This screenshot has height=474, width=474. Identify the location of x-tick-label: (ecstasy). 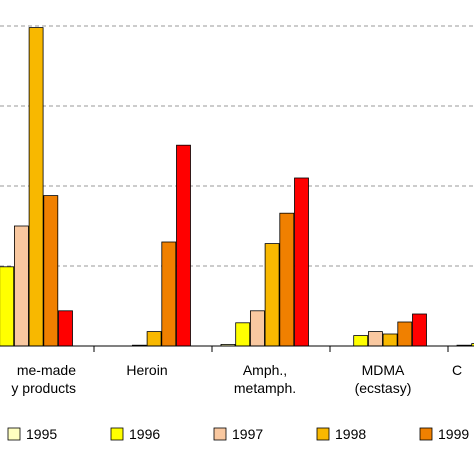
(383, 388).